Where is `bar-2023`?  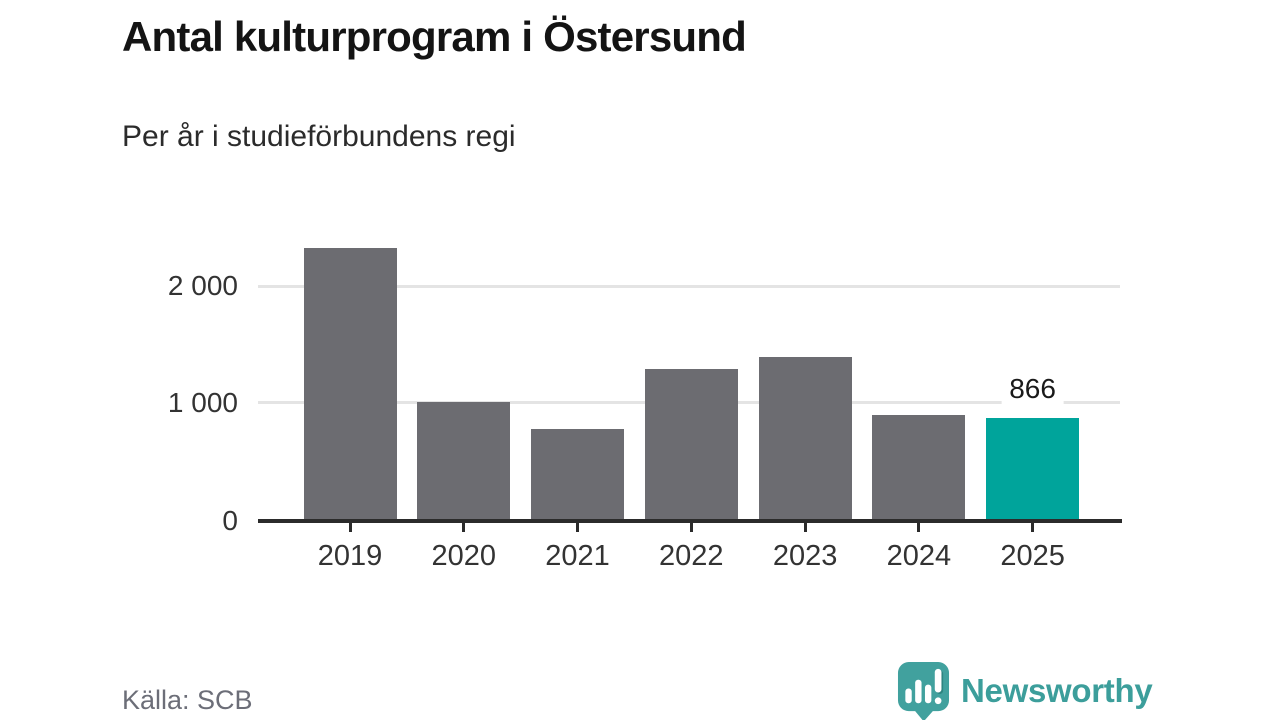
bar-2023 is located at coordinates (805, 438).